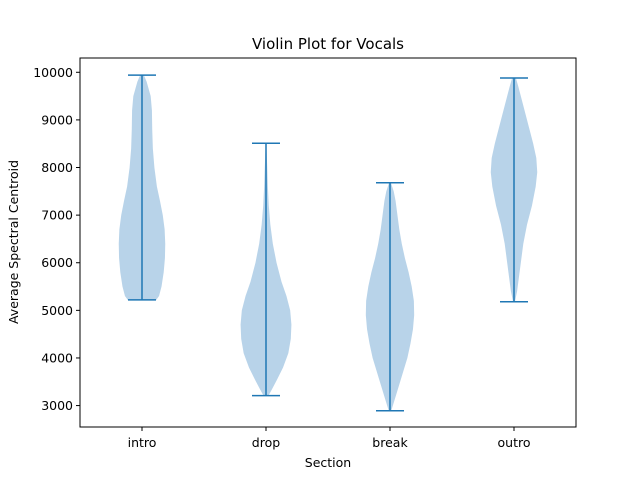 This screenshot has height=480, width=640. What do you see at coordinates (266, 442) in the screenshot?
I see `x-tick-label: drop` at bounding box center [266, 442].